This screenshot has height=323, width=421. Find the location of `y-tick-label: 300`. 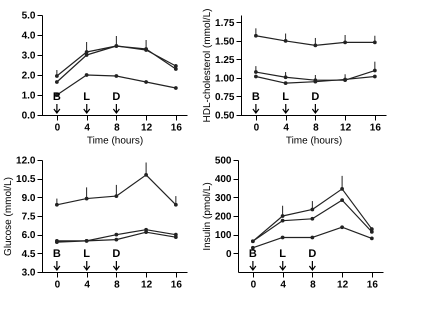

y-tick-label: 300 is located at coordinates (223, 198).